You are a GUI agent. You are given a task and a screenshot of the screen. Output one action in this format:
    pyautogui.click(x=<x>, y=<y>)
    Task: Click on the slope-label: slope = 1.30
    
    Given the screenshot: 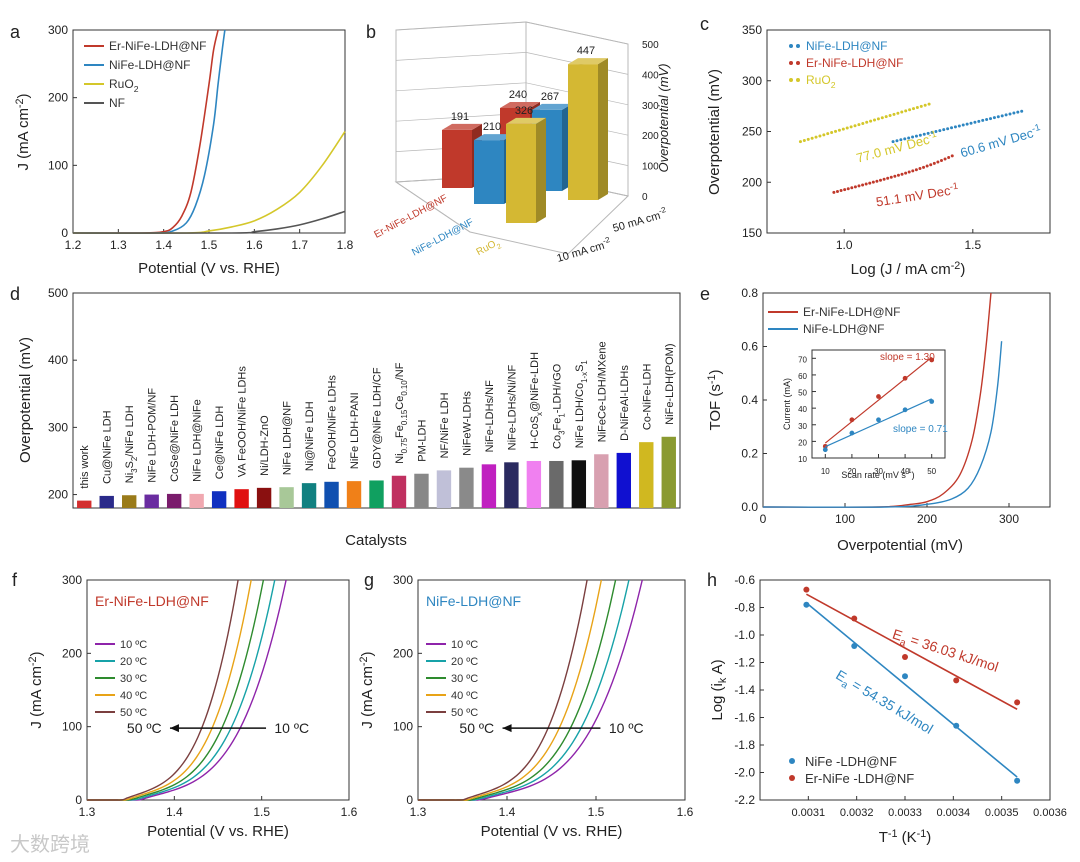 What is the action you would take?
    pyautogui.click(x=907, y=357)
    